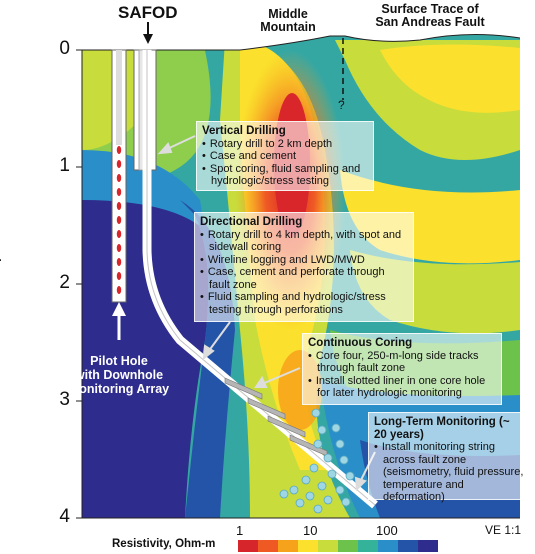  I want to click on colorbar-title: Resistivity, Ohm-m, so click(164, 544).